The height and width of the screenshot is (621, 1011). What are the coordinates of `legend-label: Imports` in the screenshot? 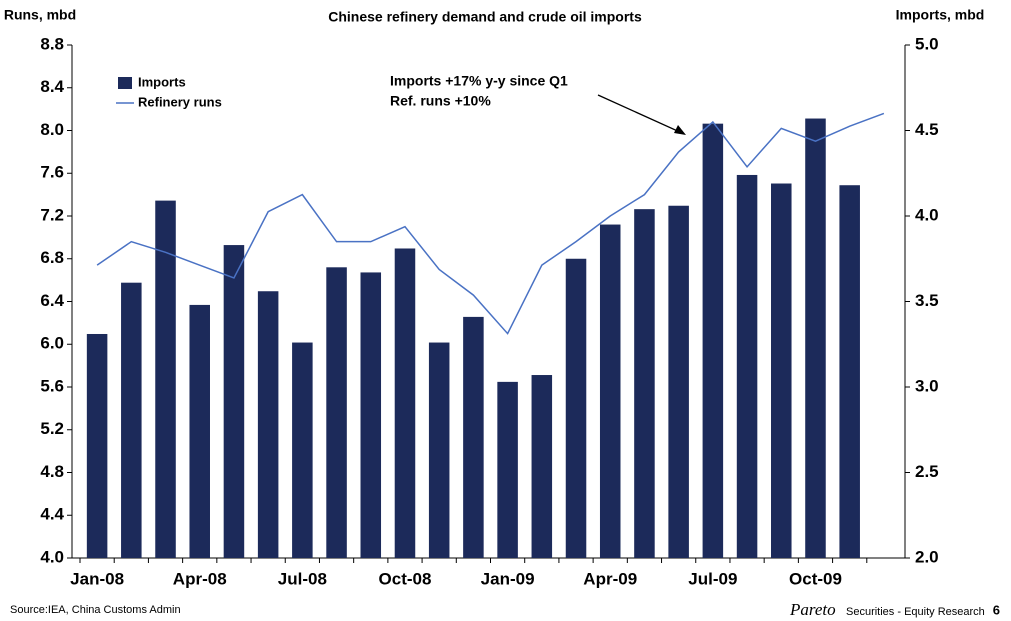 It's located at (162, 81).